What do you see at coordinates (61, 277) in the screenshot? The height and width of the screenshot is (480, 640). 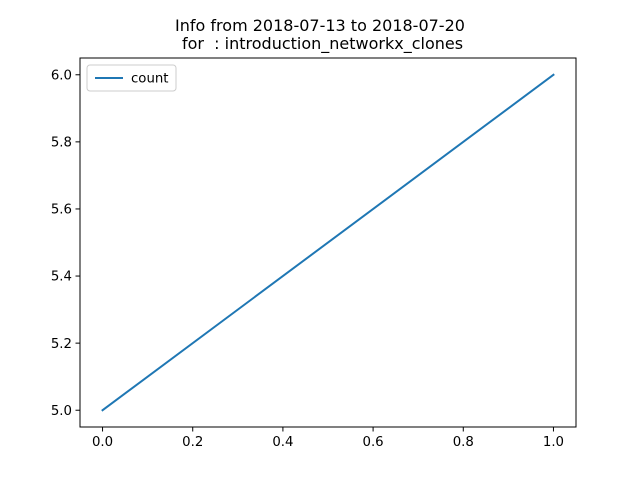 I see `y-tick-label: 5.4` at bounding box center [61, 277].